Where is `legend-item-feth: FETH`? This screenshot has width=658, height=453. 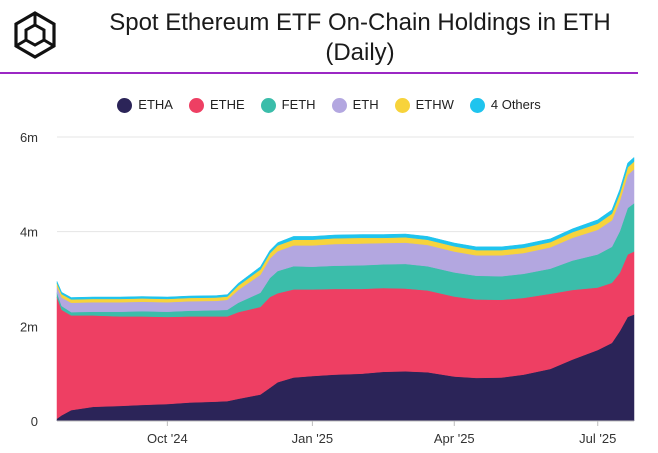
legend-item-feth: FETH is located at coordinates (288, 105).